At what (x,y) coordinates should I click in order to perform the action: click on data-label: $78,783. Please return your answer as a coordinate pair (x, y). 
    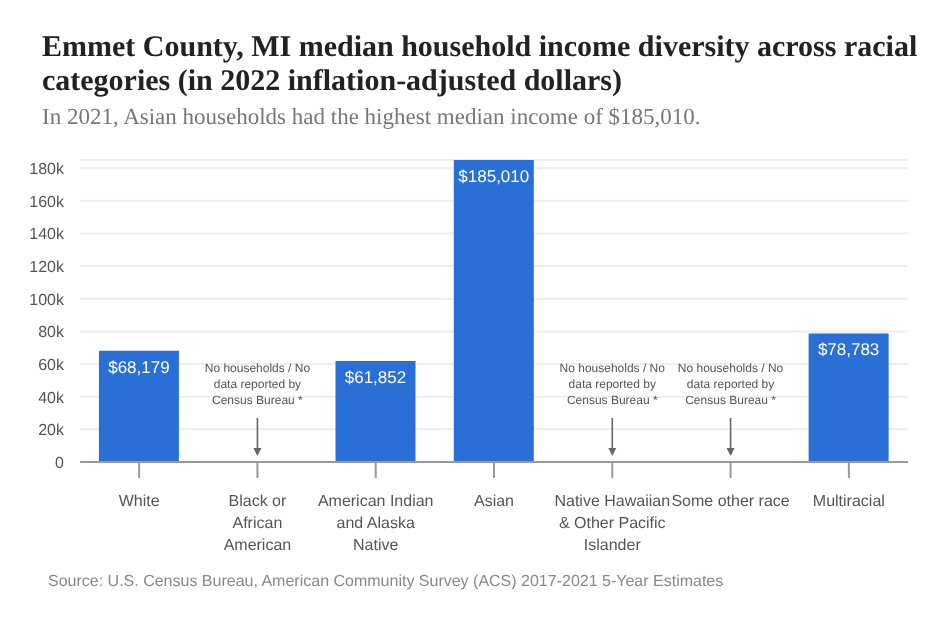
    Looking at the image, I should click on (848, 349).